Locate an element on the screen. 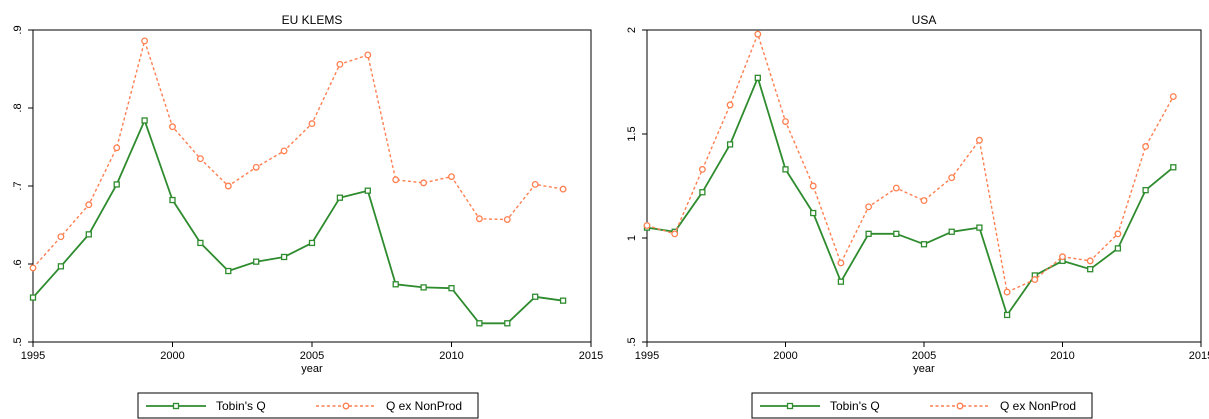  chart-title: EU KLEMS is located at coordinates (312, 20).